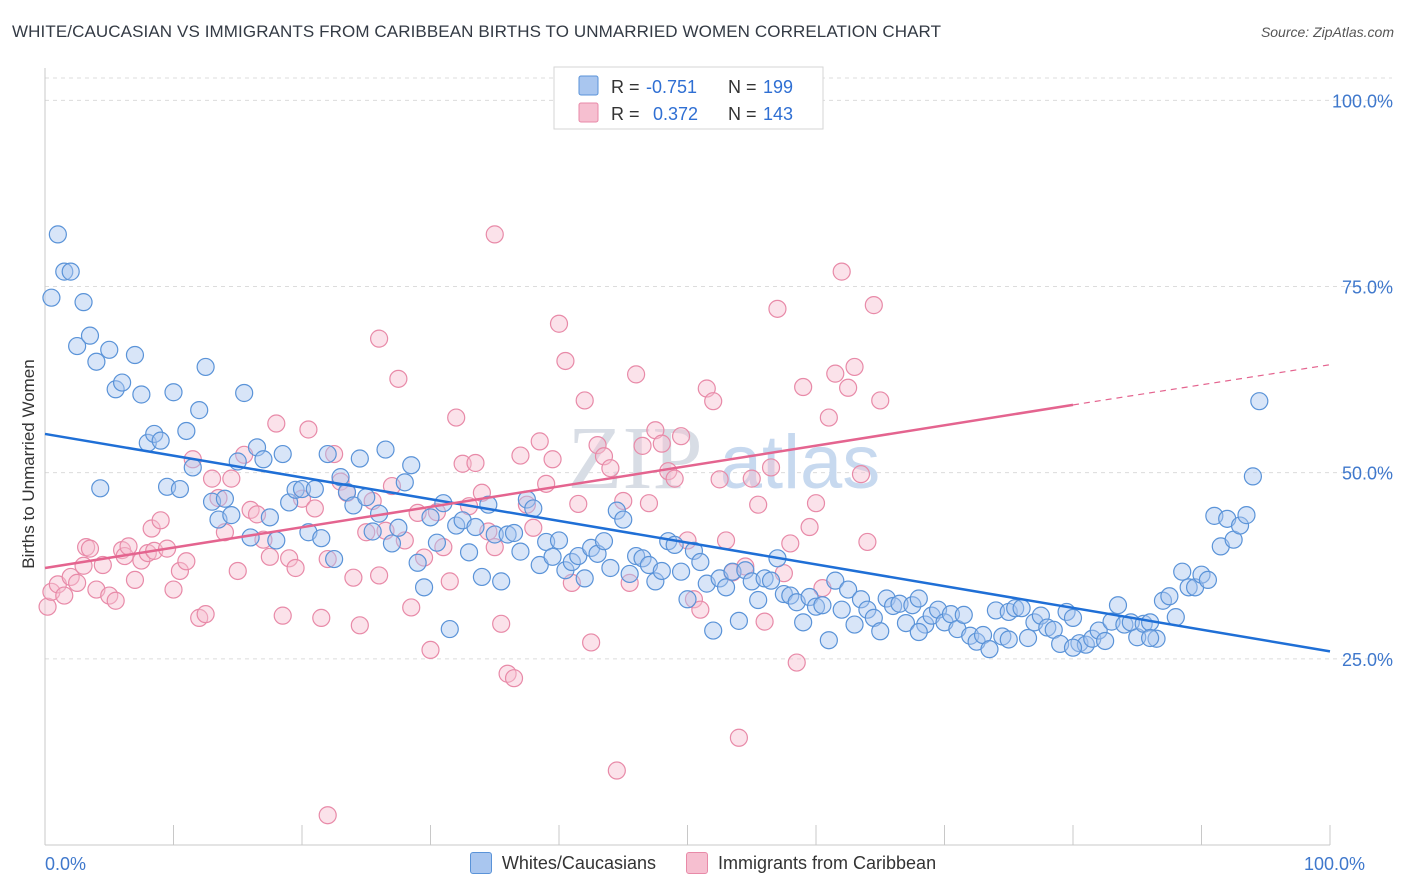 The image size is (1406, 892). I want to click on watermark-zip: ZIP, so click(635, 458).